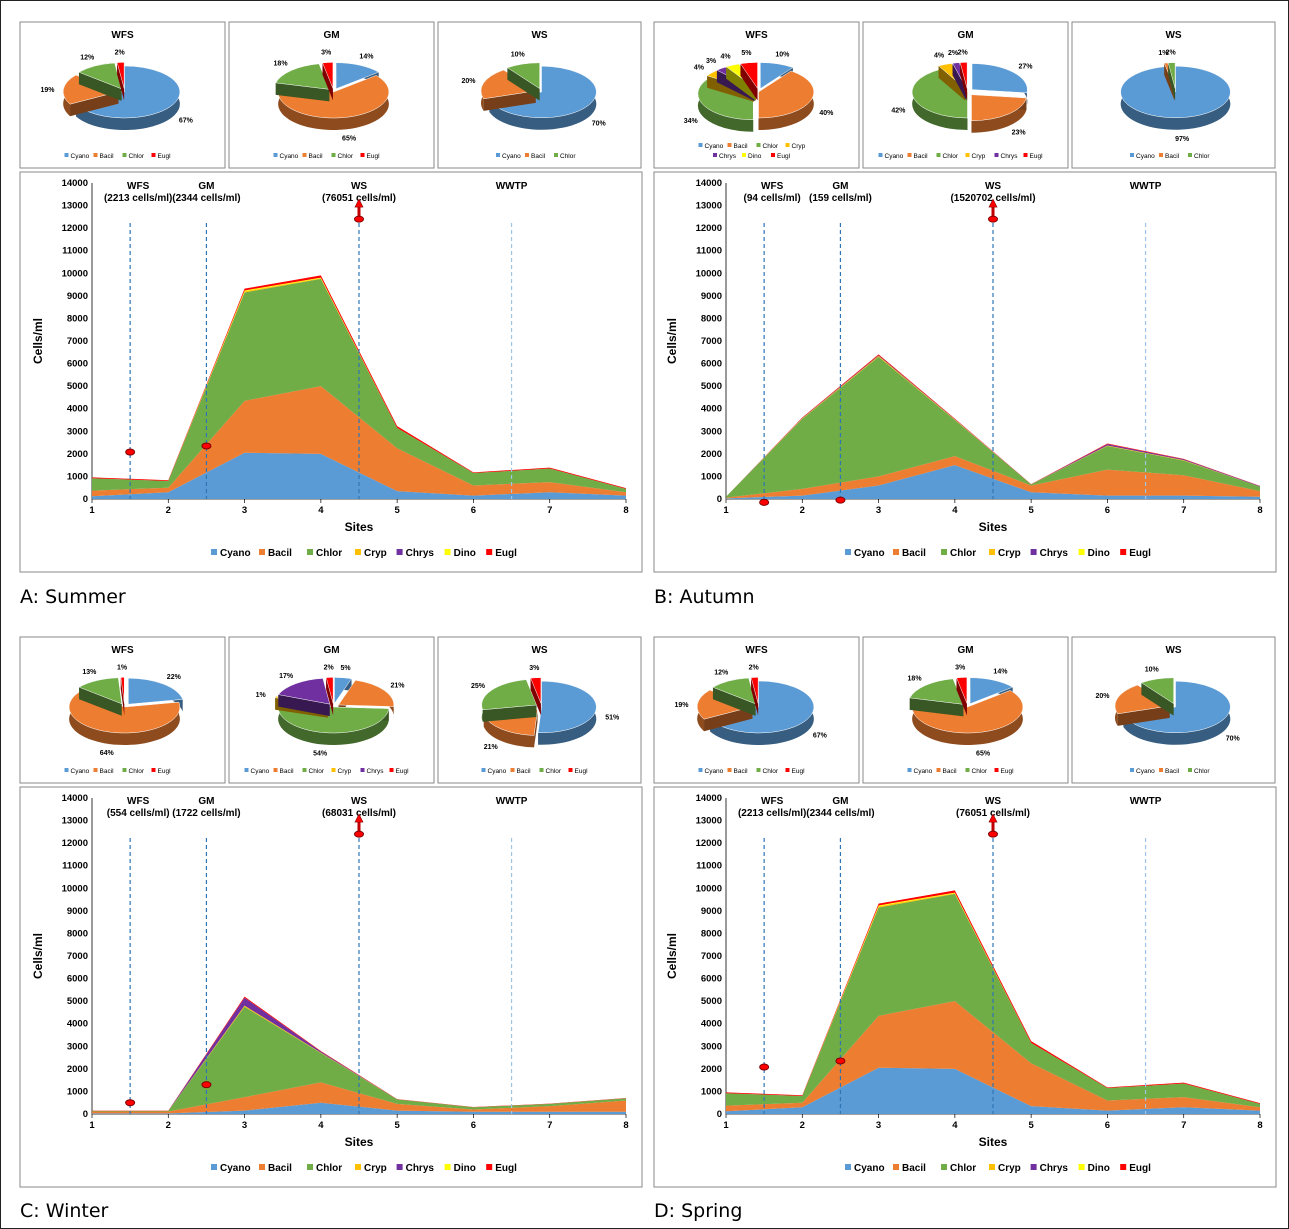 The width and height of the screenshot is (1289, 1229). Describe the element at coordinates (709, 273) in the screenshot. I see `y-tick-label: 10000` at that location.